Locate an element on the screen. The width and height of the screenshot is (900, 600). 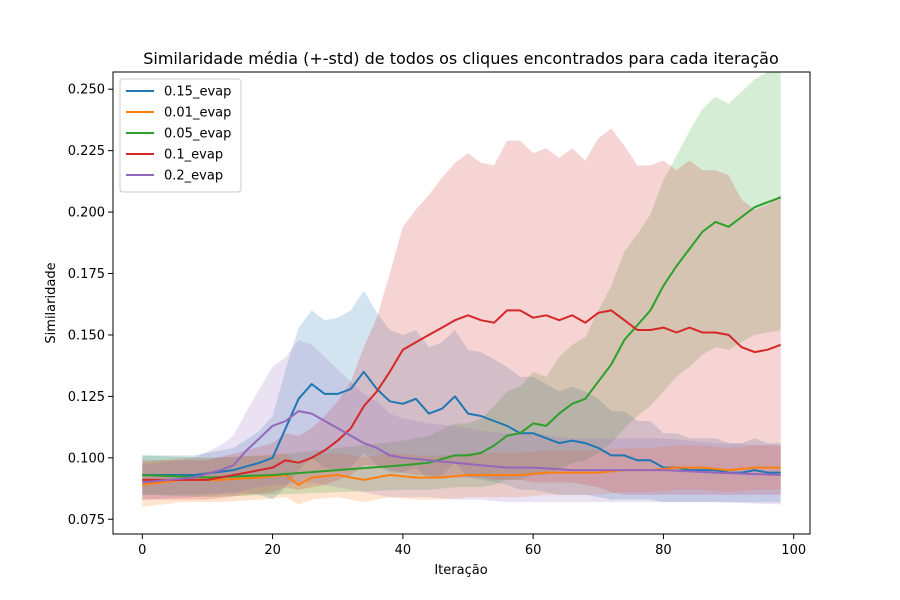
y-tick-label: 0.125 is located at coordinates (86, 397).